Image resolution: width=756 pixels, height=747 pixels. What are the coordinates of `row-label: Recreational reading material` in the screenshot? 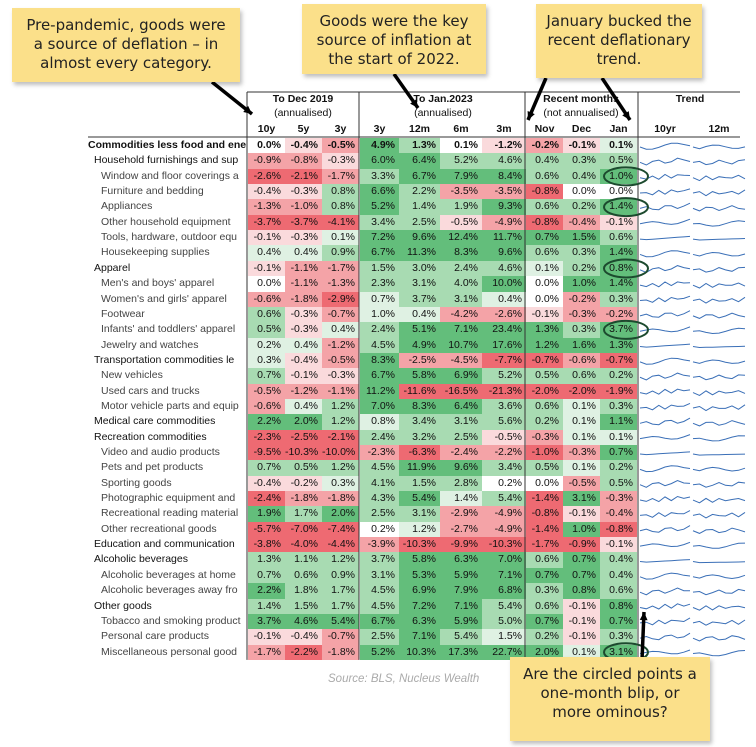 It's located at (170, 513).